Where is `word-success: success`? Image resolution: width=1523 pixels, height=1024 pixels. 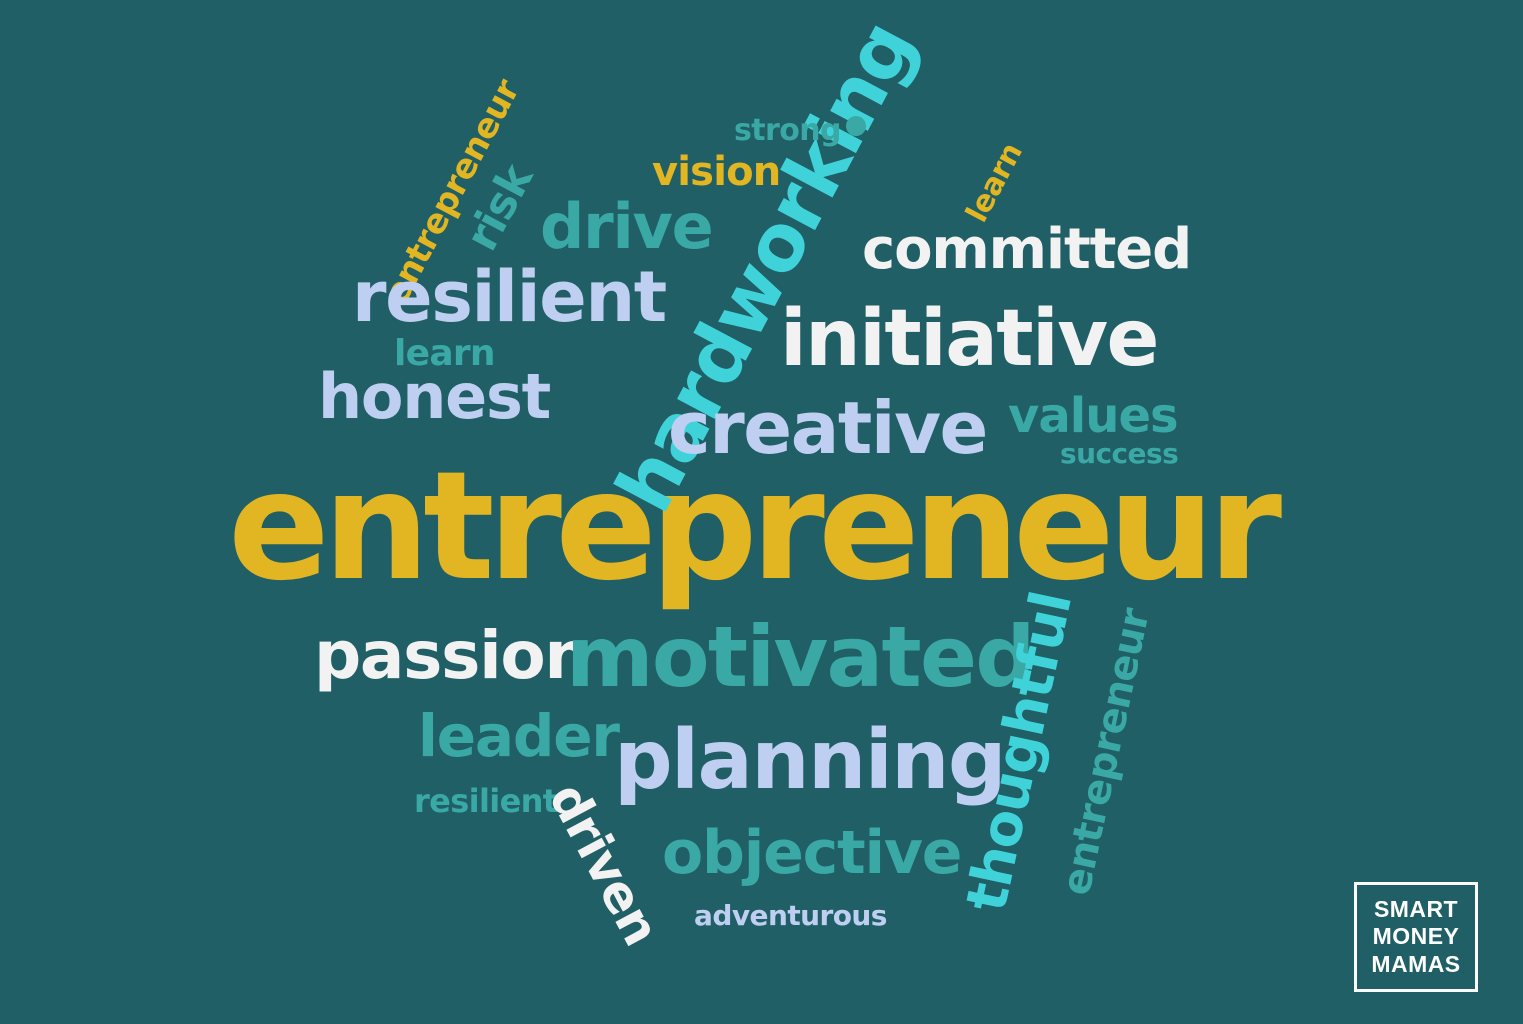 word-success: success is located at coordinates (1119, 453).